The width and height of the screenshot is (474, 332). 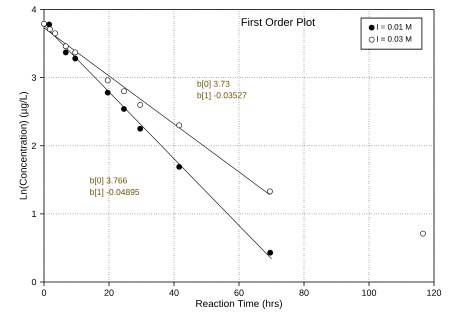 What do you see at coordinates (279, 22) in the screenshot?
I see `text: First Order Plot` at bounding box center [279, 22].